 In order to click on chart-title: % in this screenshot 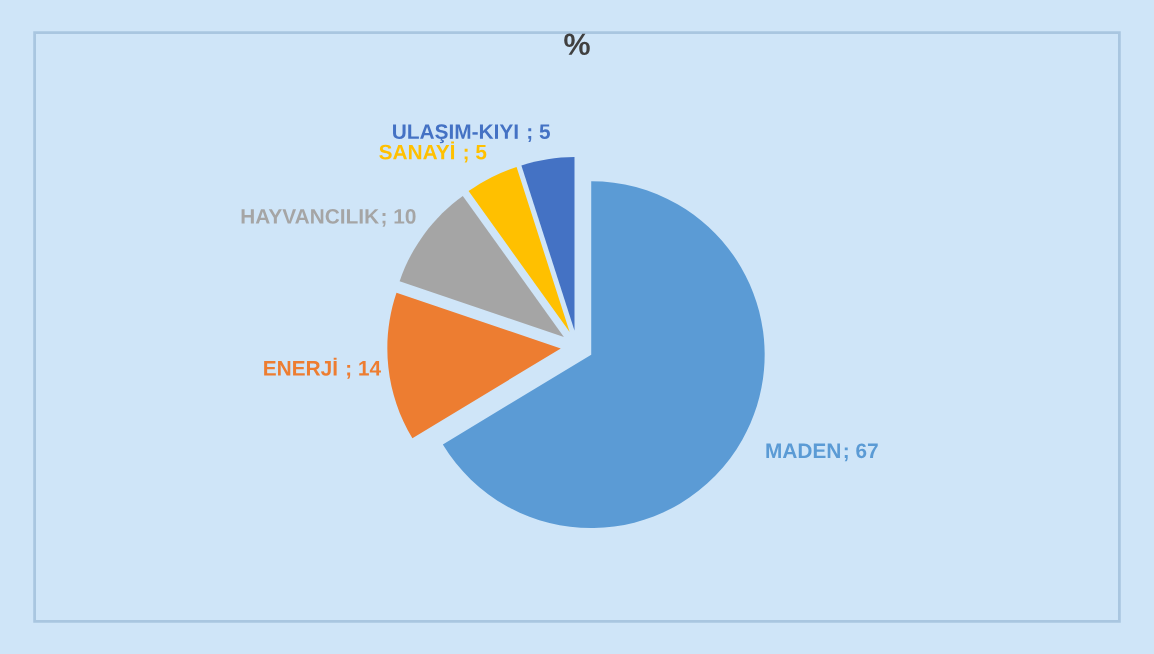, I will do `click(577, 44)`.